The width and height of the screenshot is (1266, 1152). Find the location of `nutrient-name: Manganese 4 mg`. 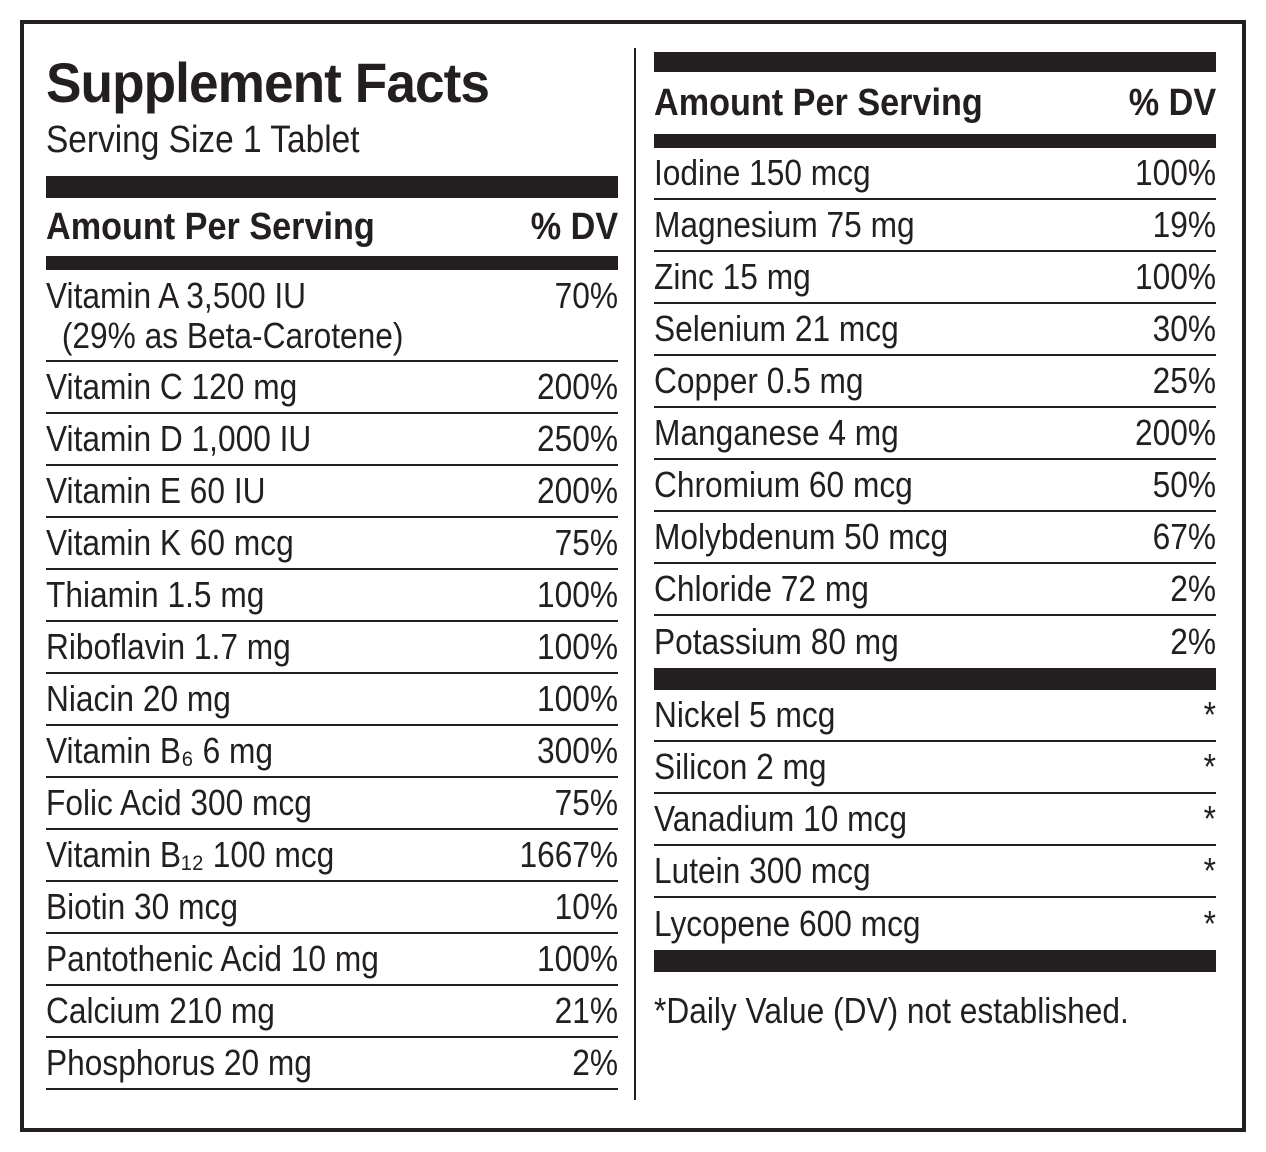

nutrient-name: Manganese 4 mg is located at coordinates (776, 433).